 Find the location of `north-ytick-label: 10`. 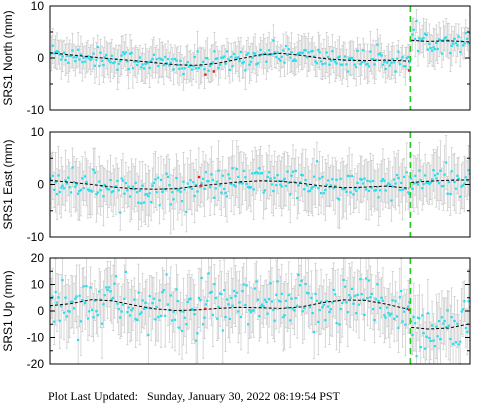

north-ytick-label: 10 is located at coordinates (38, 6).